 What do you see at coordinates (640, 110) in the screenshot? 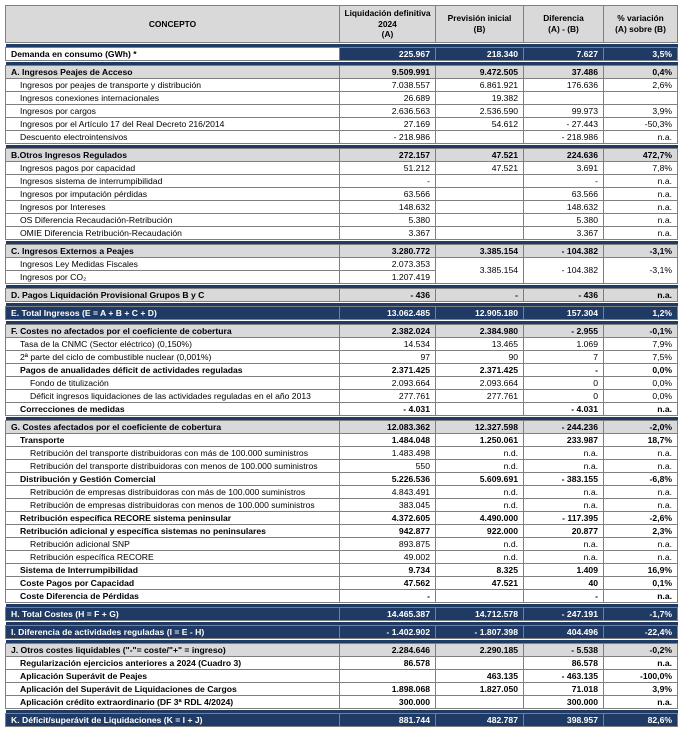
I see `cell-variacion: 3,9%` at bounding box center [640, 110].